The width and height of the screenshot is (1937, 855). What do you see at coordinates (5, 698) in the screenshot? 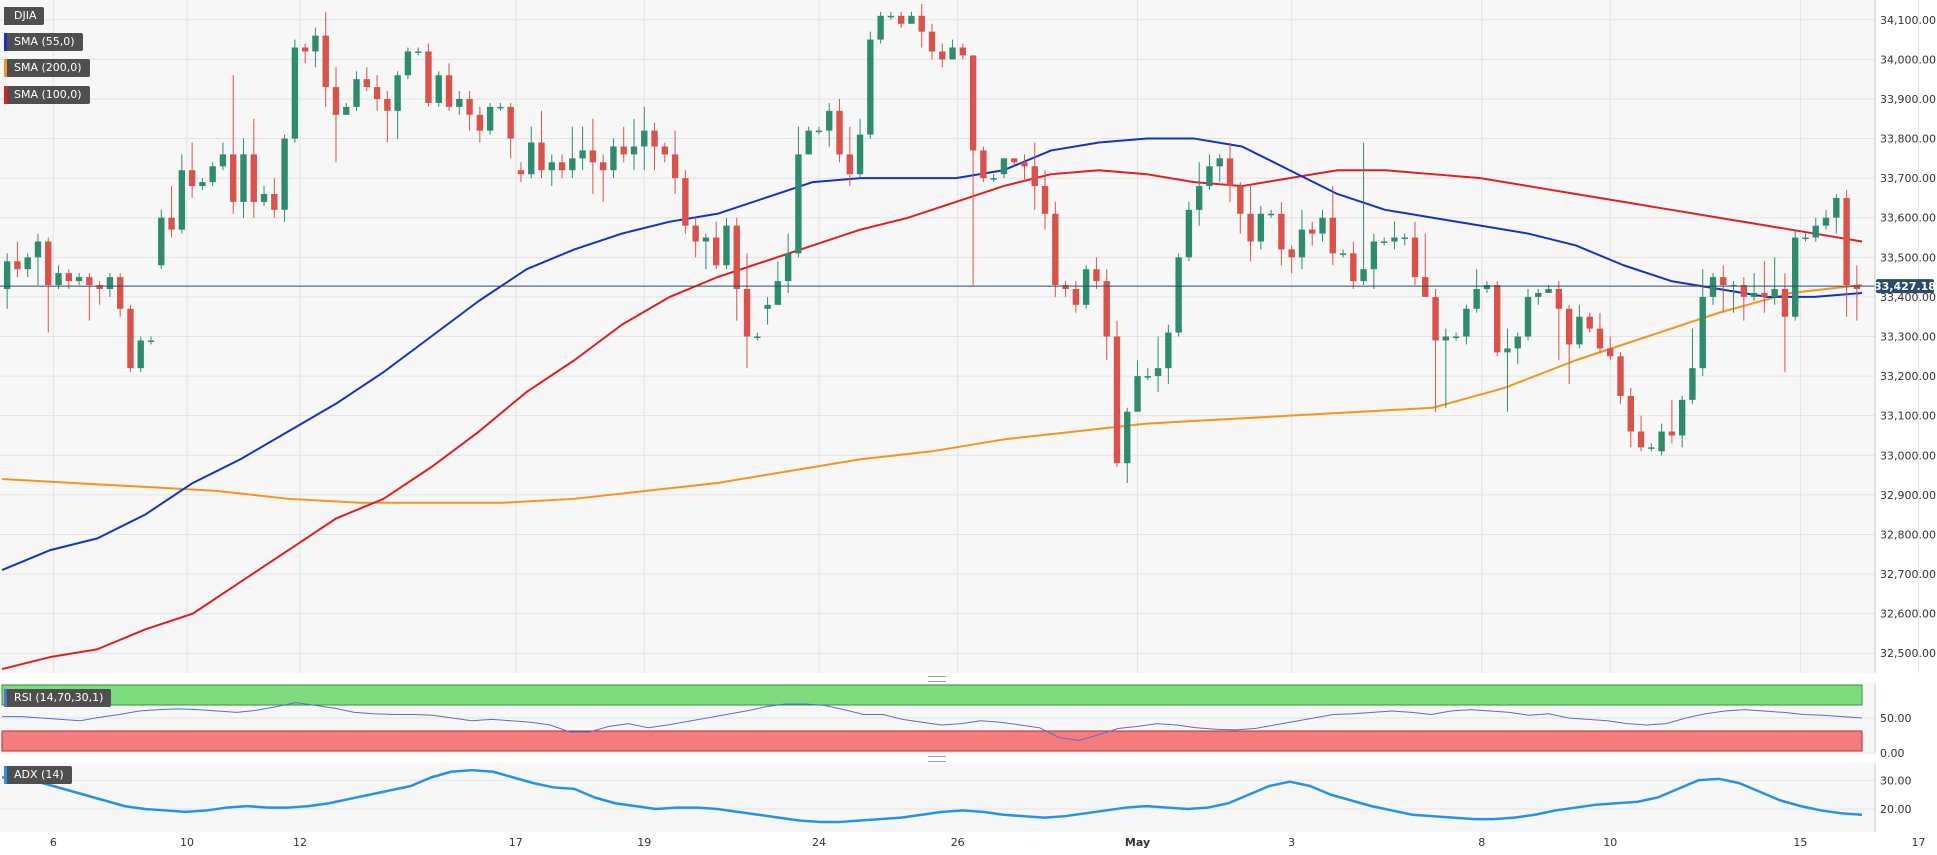
I see `rsi-swatch` at bounding box center [5, 698].